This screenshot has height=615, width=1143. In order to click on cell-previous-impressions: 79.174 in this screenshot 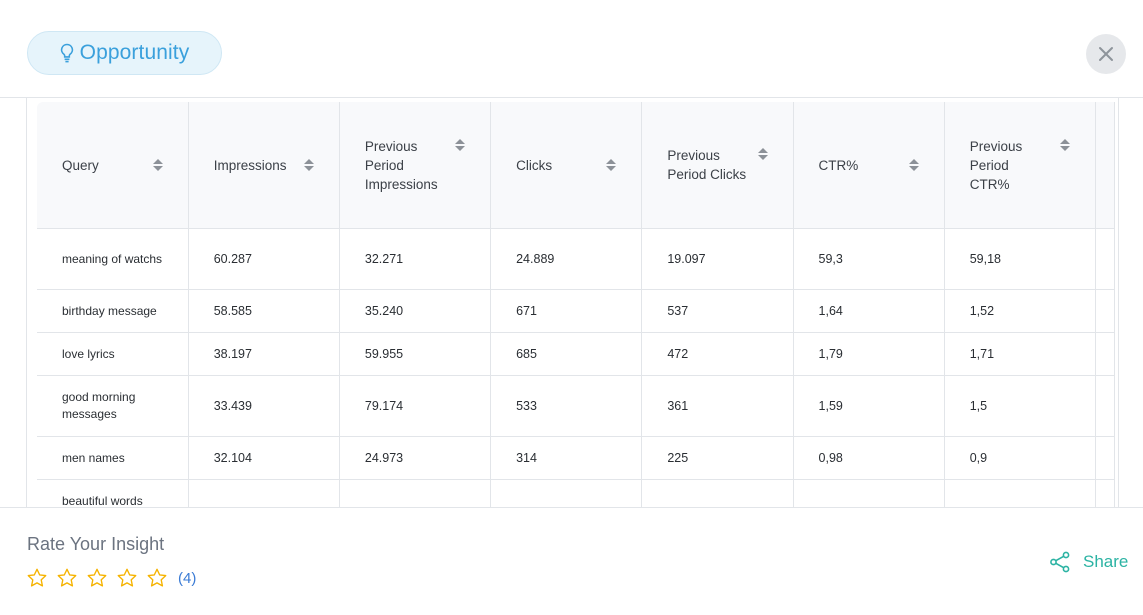, I will do `click(415, 406)`.